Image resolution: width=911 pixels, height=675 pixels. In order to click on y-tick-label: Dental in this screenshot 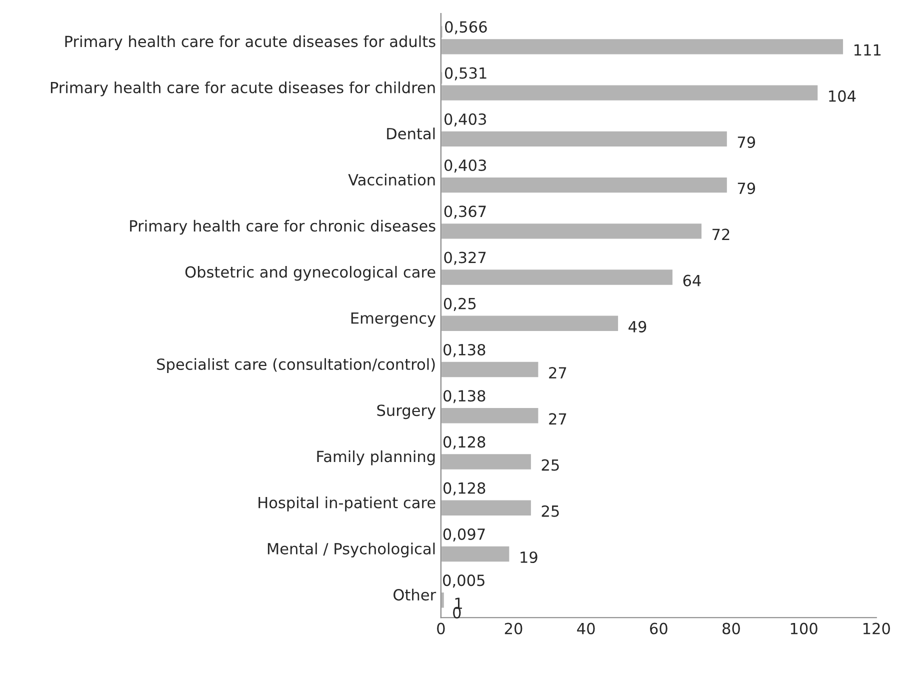, I will do `click(411, 134)`.